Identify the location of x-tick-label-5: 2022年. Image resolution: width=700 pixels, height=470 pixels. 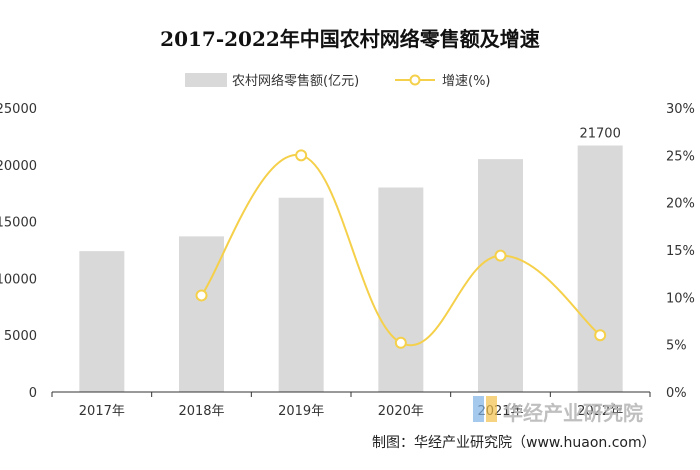
(600, 411).